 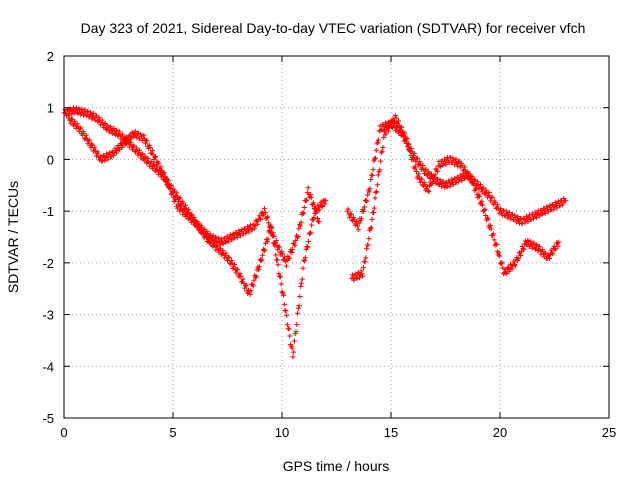 I want to click on x-tick-label: 20, so click(x=500, y=432).